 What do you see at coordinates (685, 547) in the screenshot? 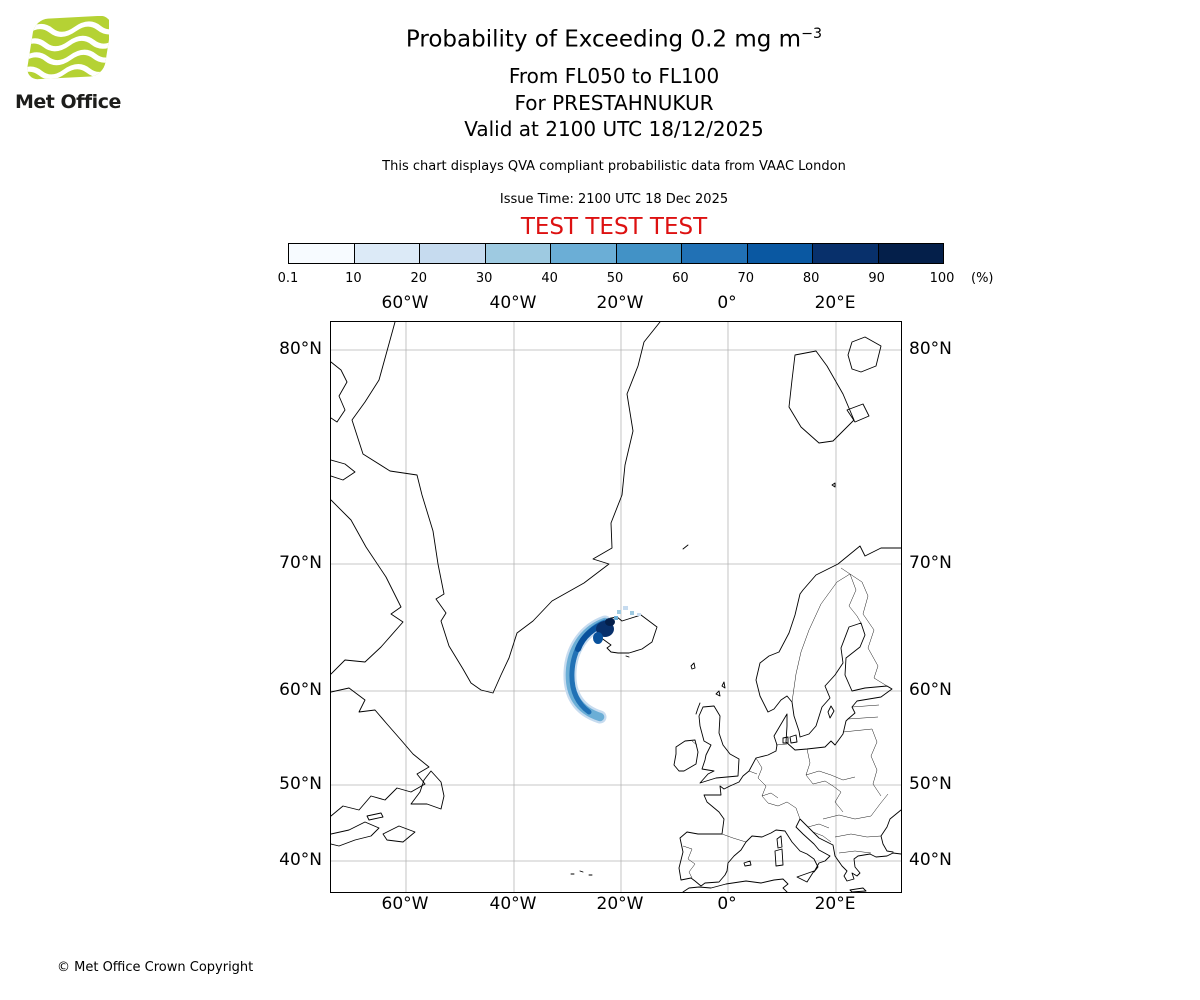
I see `island-jan-mayen` at bounding box center [685, 547].